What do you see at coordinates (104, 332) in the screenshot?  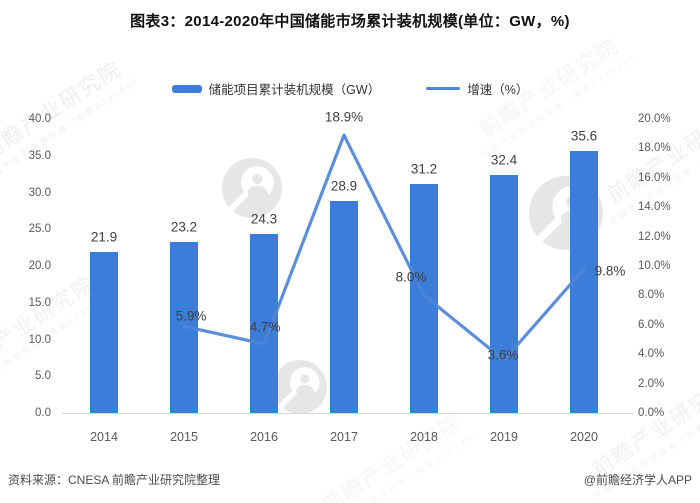 I see `bar-2014` at bounding box center [104, 332].